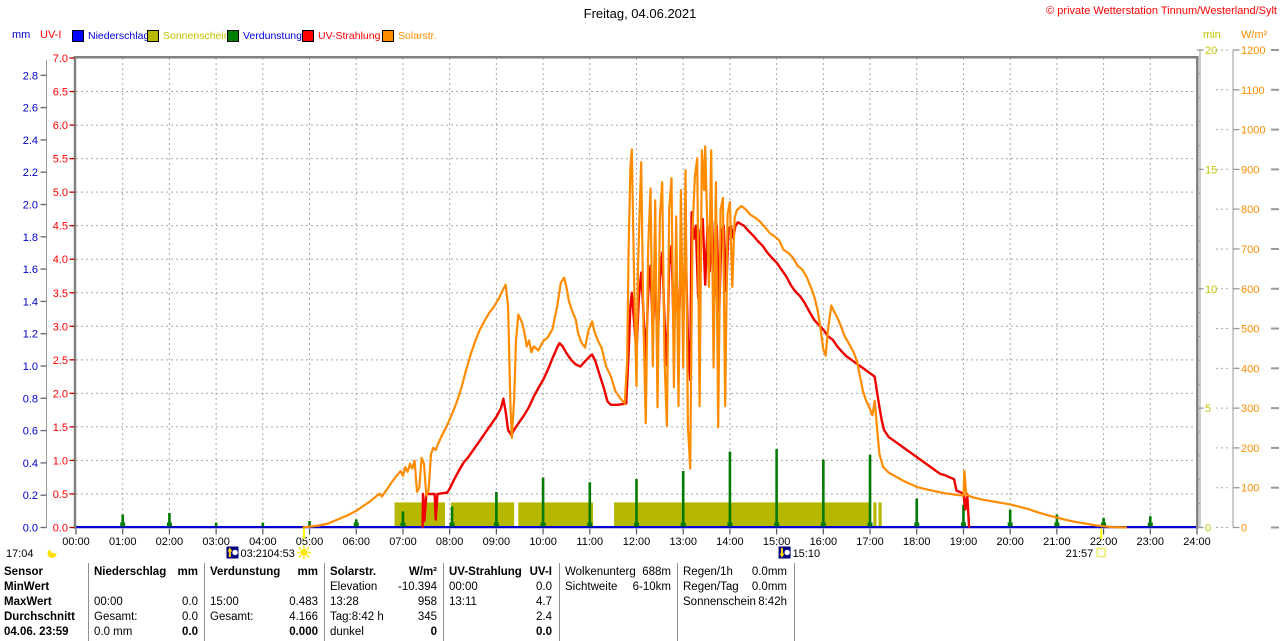 Image resolution: width=1280 pixels, height=641 pixels. I want to click on legend-item-niederschlag: Niederschlag, so click(110, 36).